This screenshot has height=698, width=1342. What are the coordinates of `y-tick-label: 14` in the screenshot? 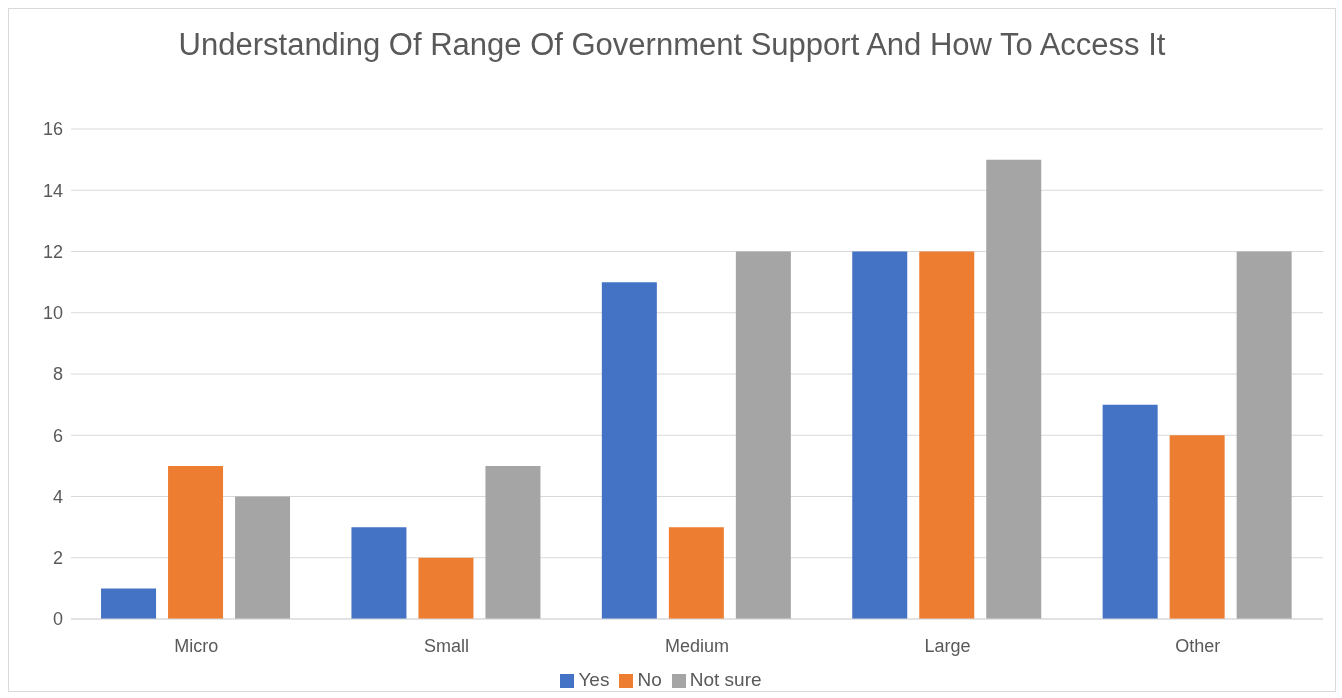 It's located at (52, 190).